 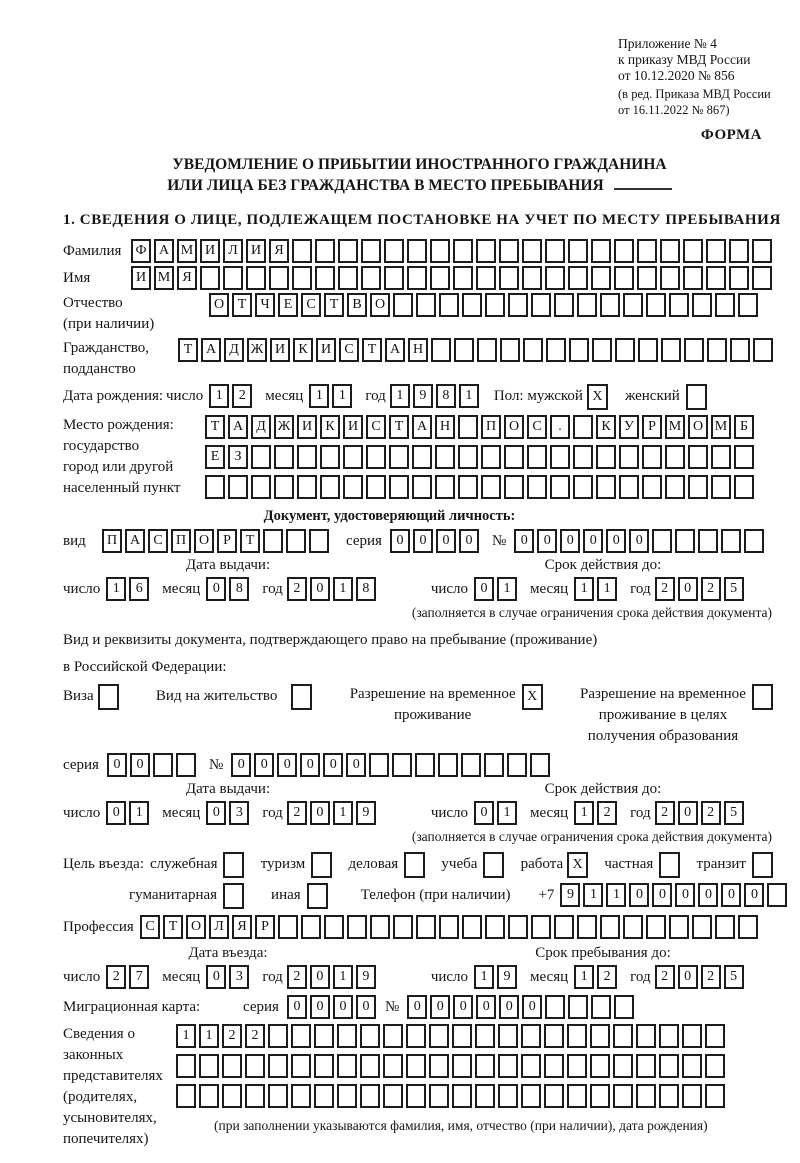 I want to click on form-cell: X, so click(x=578, y=865).